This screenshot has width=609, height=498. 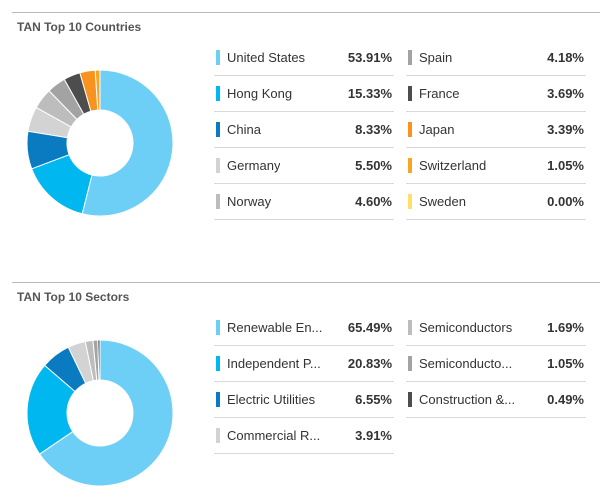 What do you see at coordinates (565, 327) in the screenshot?
I see `legend-value: 1.69%` at bounding box center [565, 327].